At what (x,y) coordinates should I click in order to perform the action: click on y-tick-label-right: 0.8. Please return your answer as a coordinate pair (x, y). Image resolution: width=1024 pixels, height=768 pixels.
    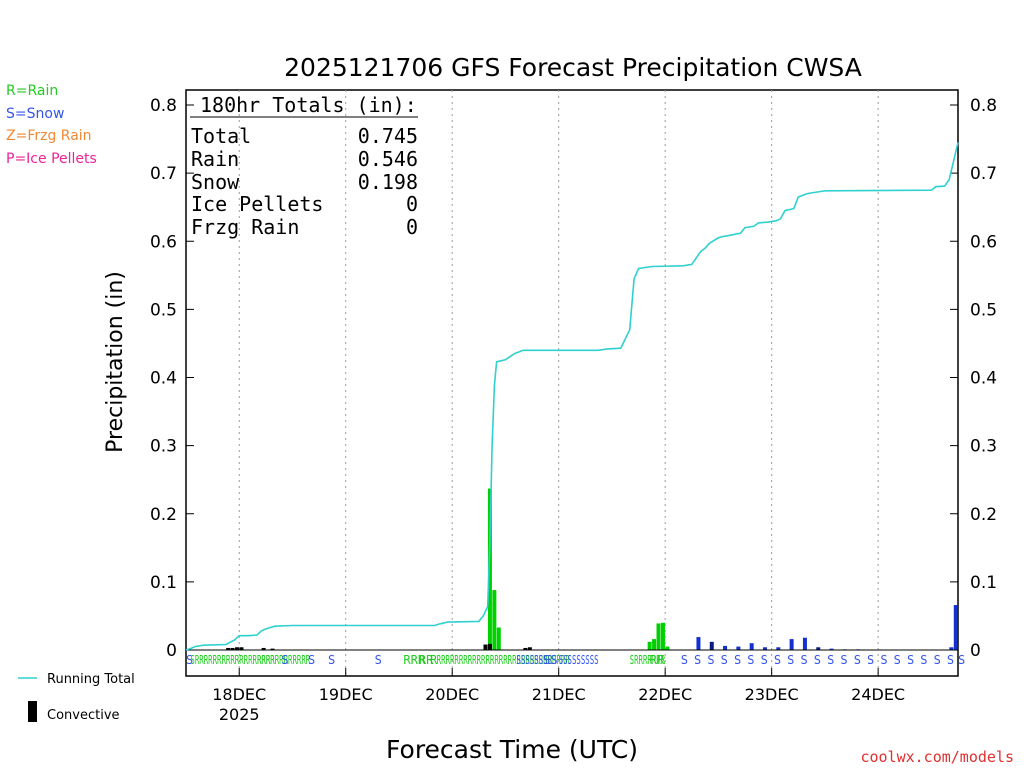
    Looking at the image, I should click on (983, 106).